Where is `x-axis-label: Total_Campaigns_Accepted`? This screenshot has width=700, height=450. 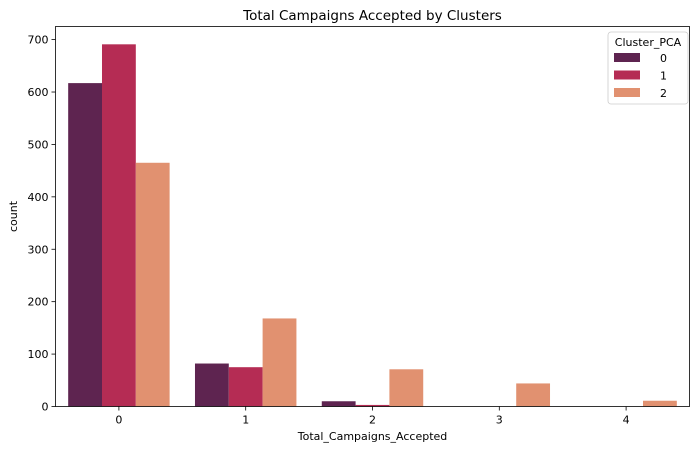
x-axis-label: Total_Campaigns_Accepted is located at coordinates (372, 436).